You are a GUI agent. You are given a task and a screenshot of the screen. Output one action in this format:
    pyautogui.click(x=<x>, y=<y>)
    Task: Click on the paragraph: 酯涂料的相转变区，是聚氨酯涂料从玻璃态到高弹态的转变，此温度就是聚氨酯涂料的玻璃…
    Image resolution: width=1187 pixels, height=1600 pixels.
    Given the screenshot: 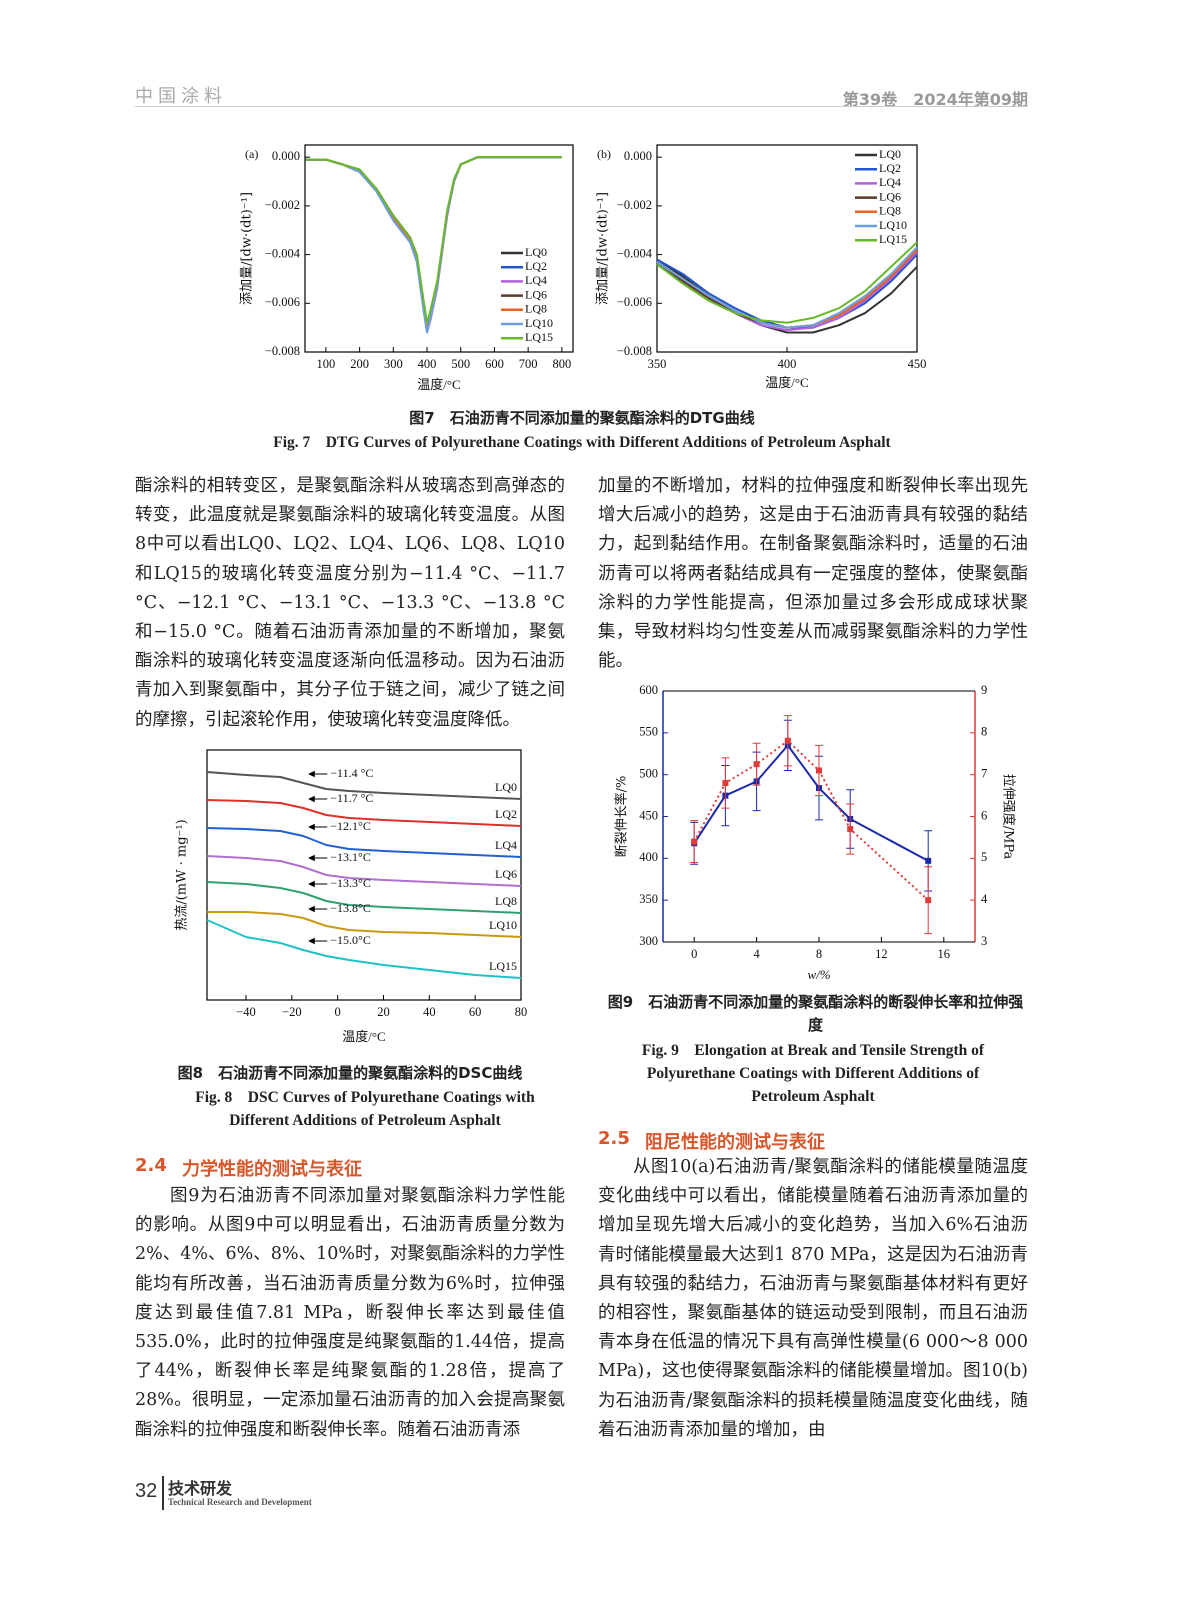 What is the action you would take?
    pyautogui.click(x=350, y=603)
    